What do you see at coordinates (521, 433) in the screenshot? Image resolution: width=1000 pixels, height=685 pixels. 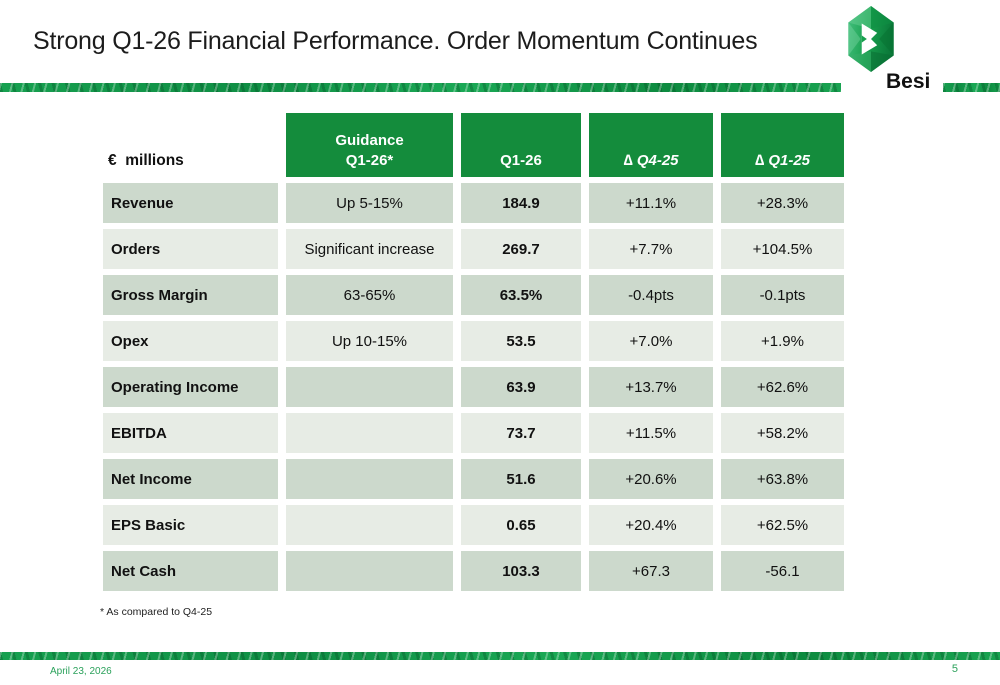 I see `cell-q126: 73.7` at bounding box center [521, 433].